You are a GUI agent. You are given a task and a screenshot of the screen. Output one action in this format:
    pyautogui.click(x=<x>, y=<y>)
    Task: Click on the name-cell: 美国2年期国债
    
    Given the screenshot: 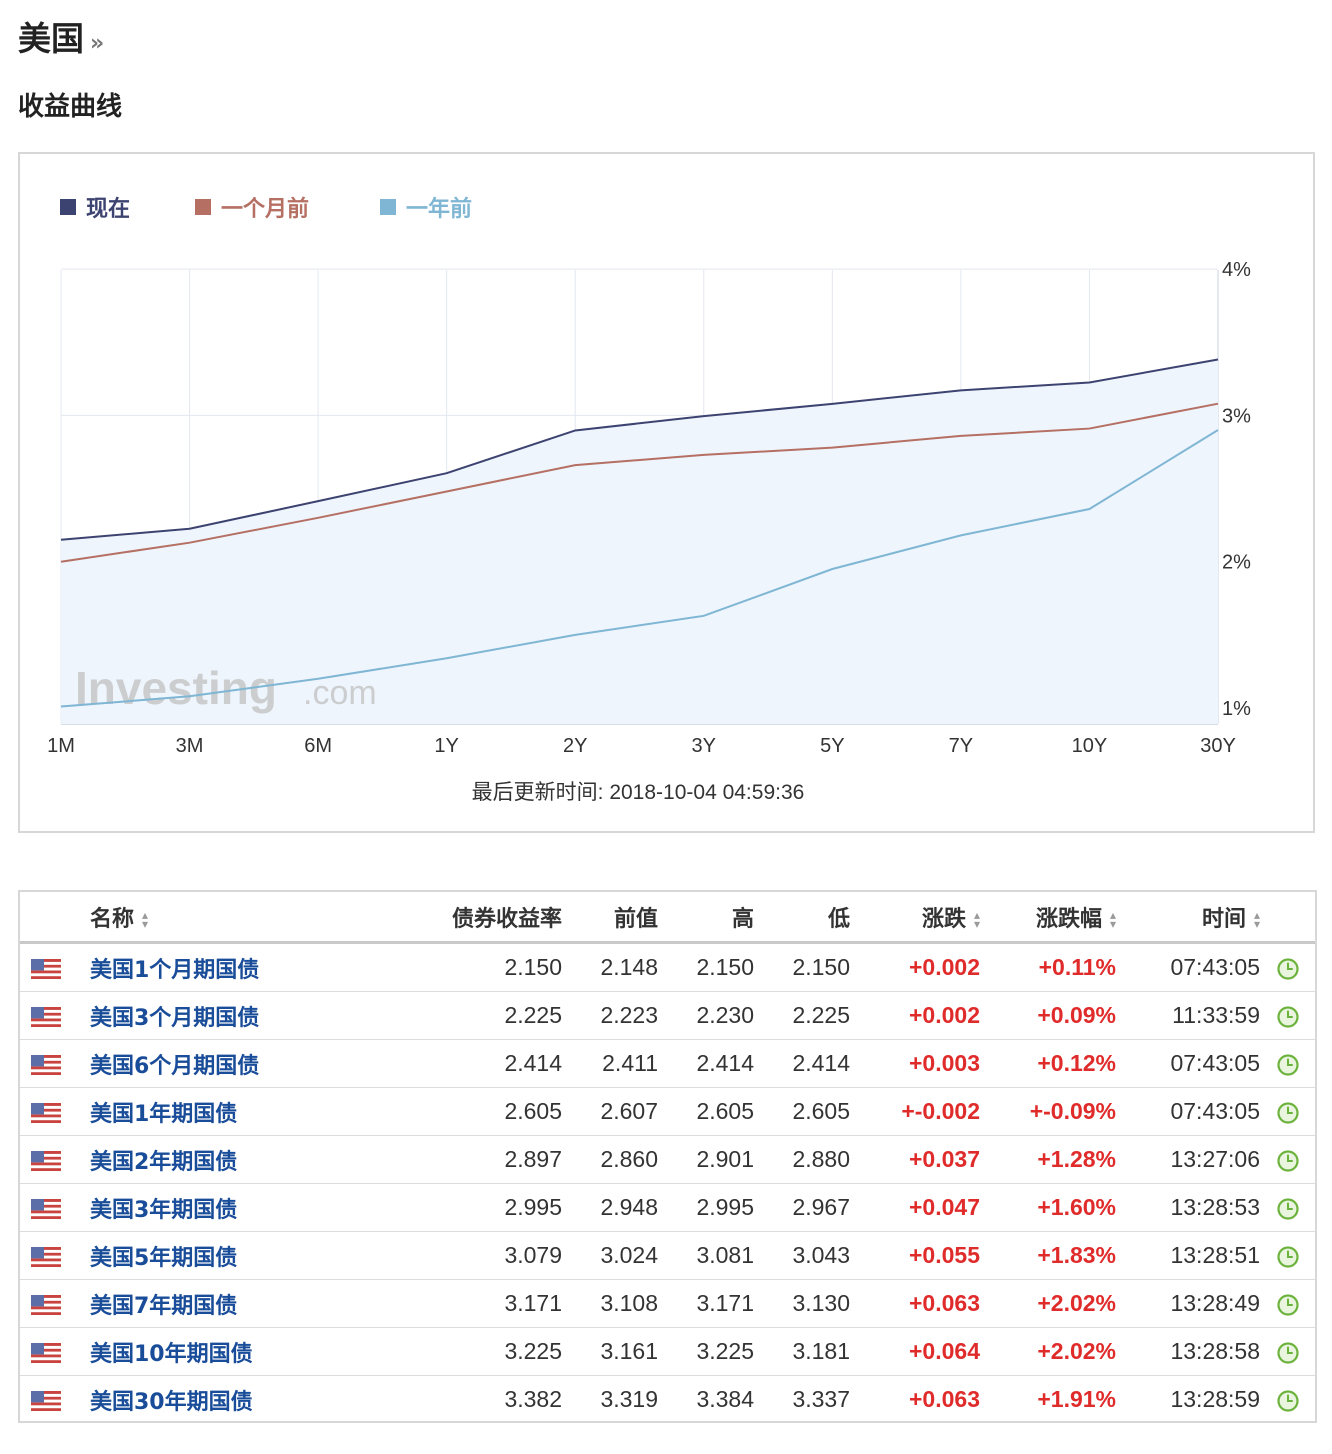 What is the action you would take?
    pyautogui.click(x=212, y=1159)
    